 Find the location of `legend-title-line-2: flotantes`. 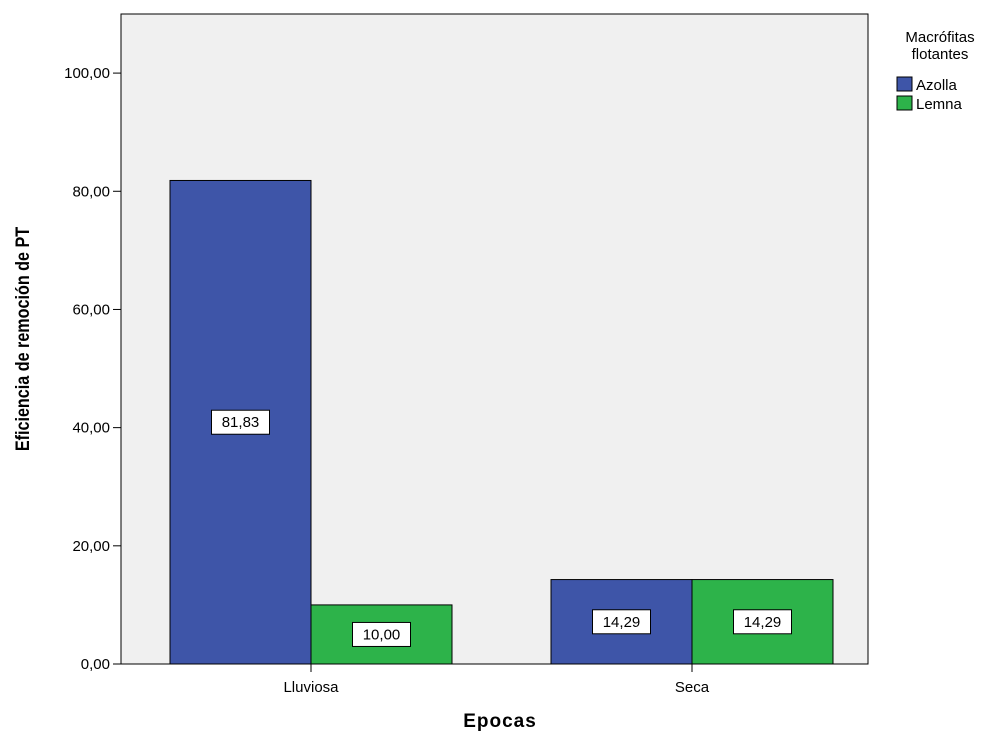

legend-title-line-2: flotantes is located at coordinates (940, 54).